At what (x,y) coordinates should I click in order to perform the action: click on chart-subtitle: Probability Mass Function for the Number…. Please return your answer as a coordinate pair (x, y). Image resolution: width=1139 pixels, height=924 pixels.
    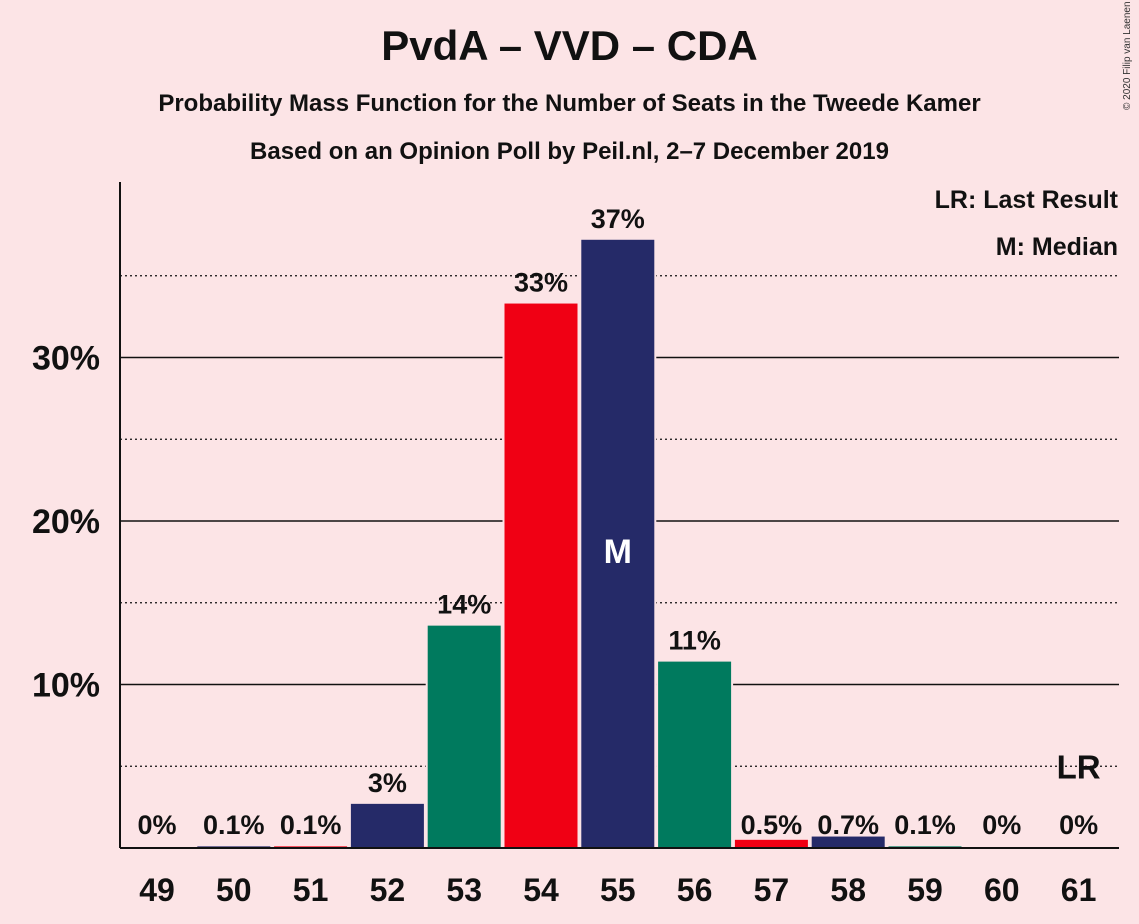
    Looking at the image, I should click on (569, 103).